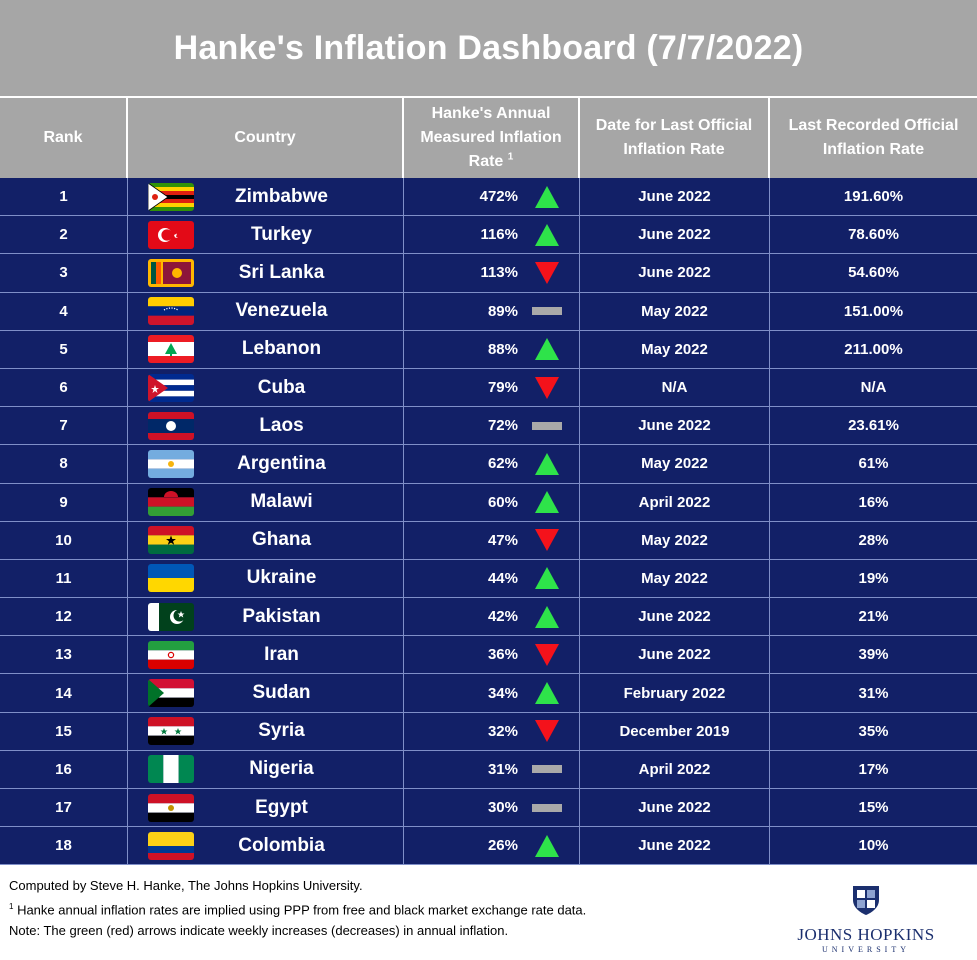 The image size is (977, 960). I want to click on lebanon-flag-icon, so click(171, 349).